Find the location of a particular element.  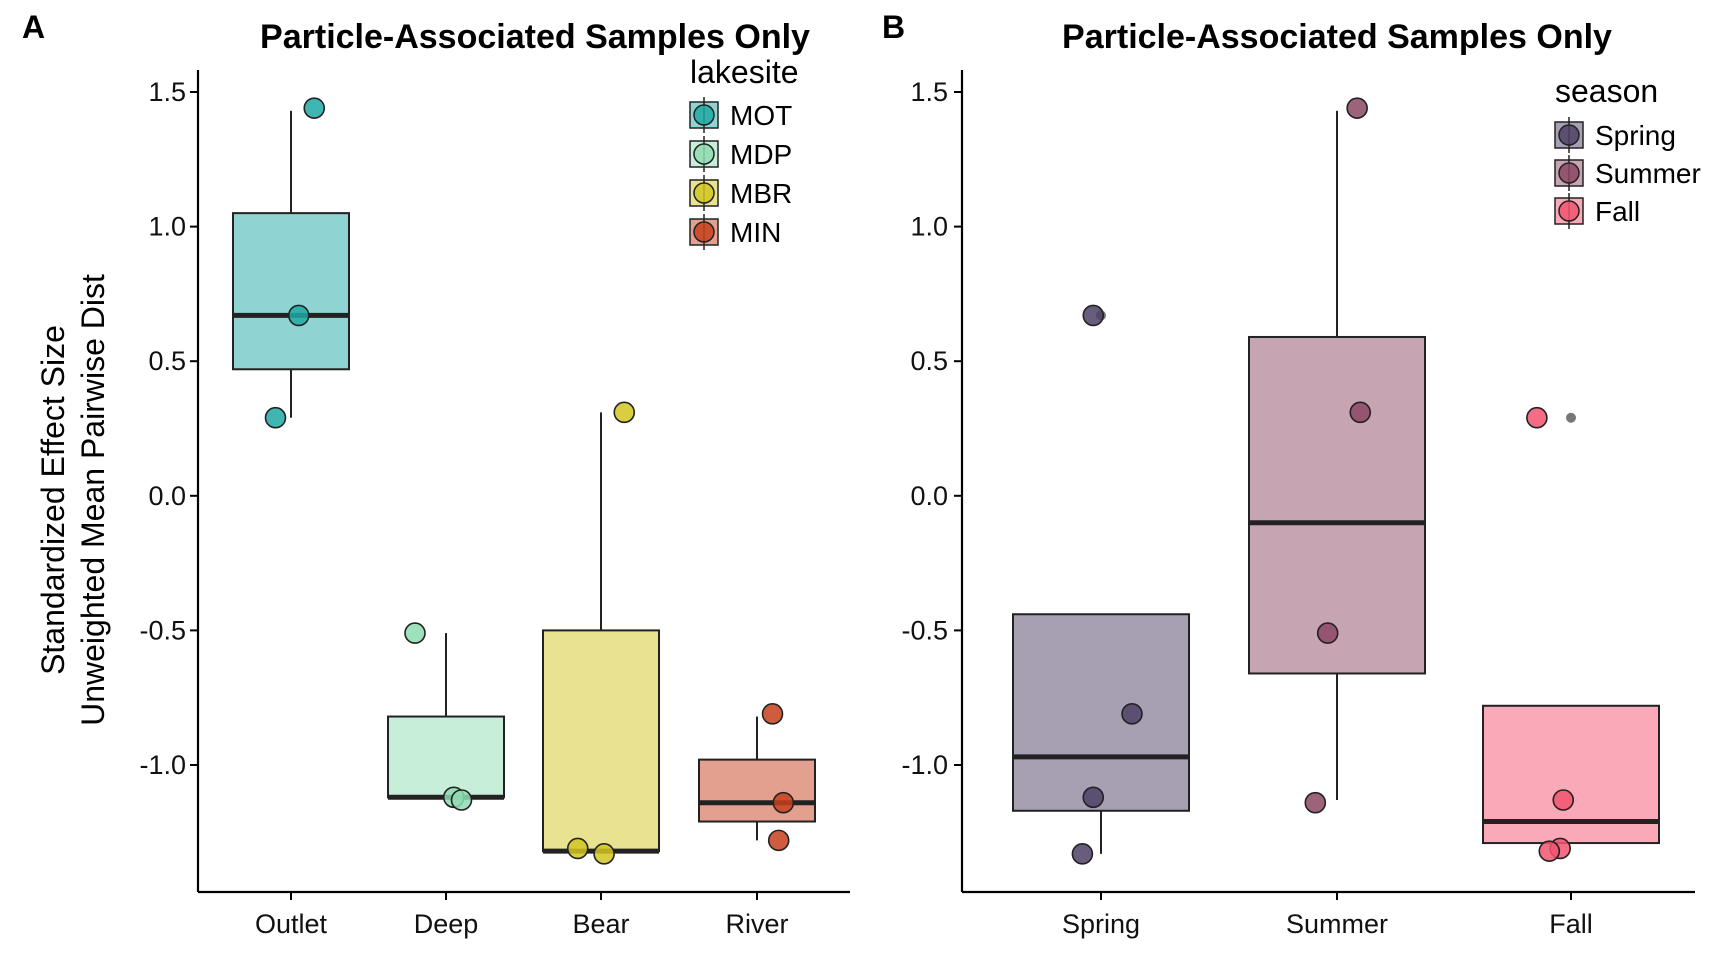

panel-b-title: Particle-Associated Samples Only is located at coordinates (1337, 37).